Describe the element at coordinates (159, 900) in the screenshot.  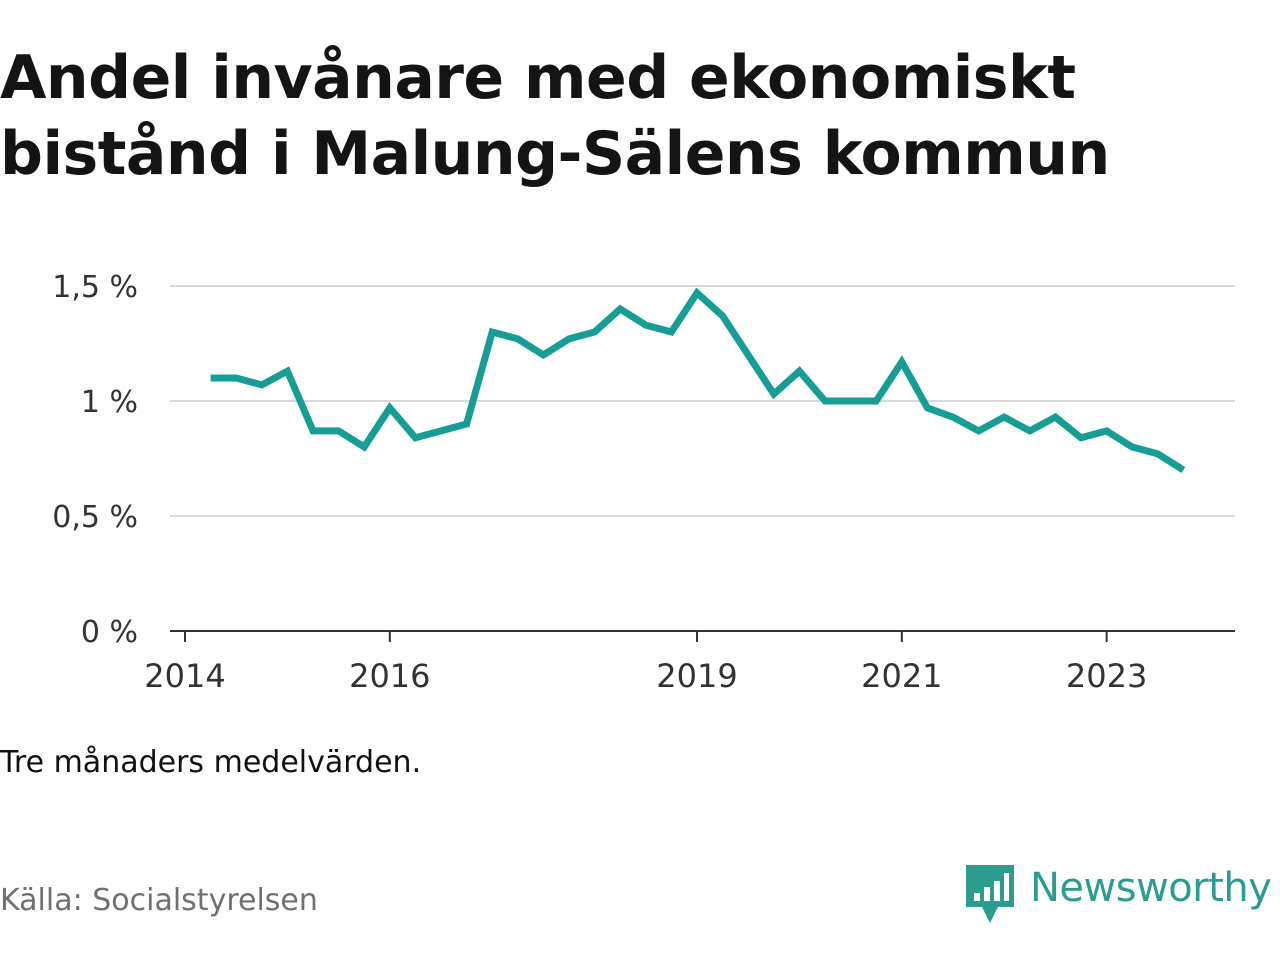
I see `source-text: Källa: Socialstyrelsen` at that location.